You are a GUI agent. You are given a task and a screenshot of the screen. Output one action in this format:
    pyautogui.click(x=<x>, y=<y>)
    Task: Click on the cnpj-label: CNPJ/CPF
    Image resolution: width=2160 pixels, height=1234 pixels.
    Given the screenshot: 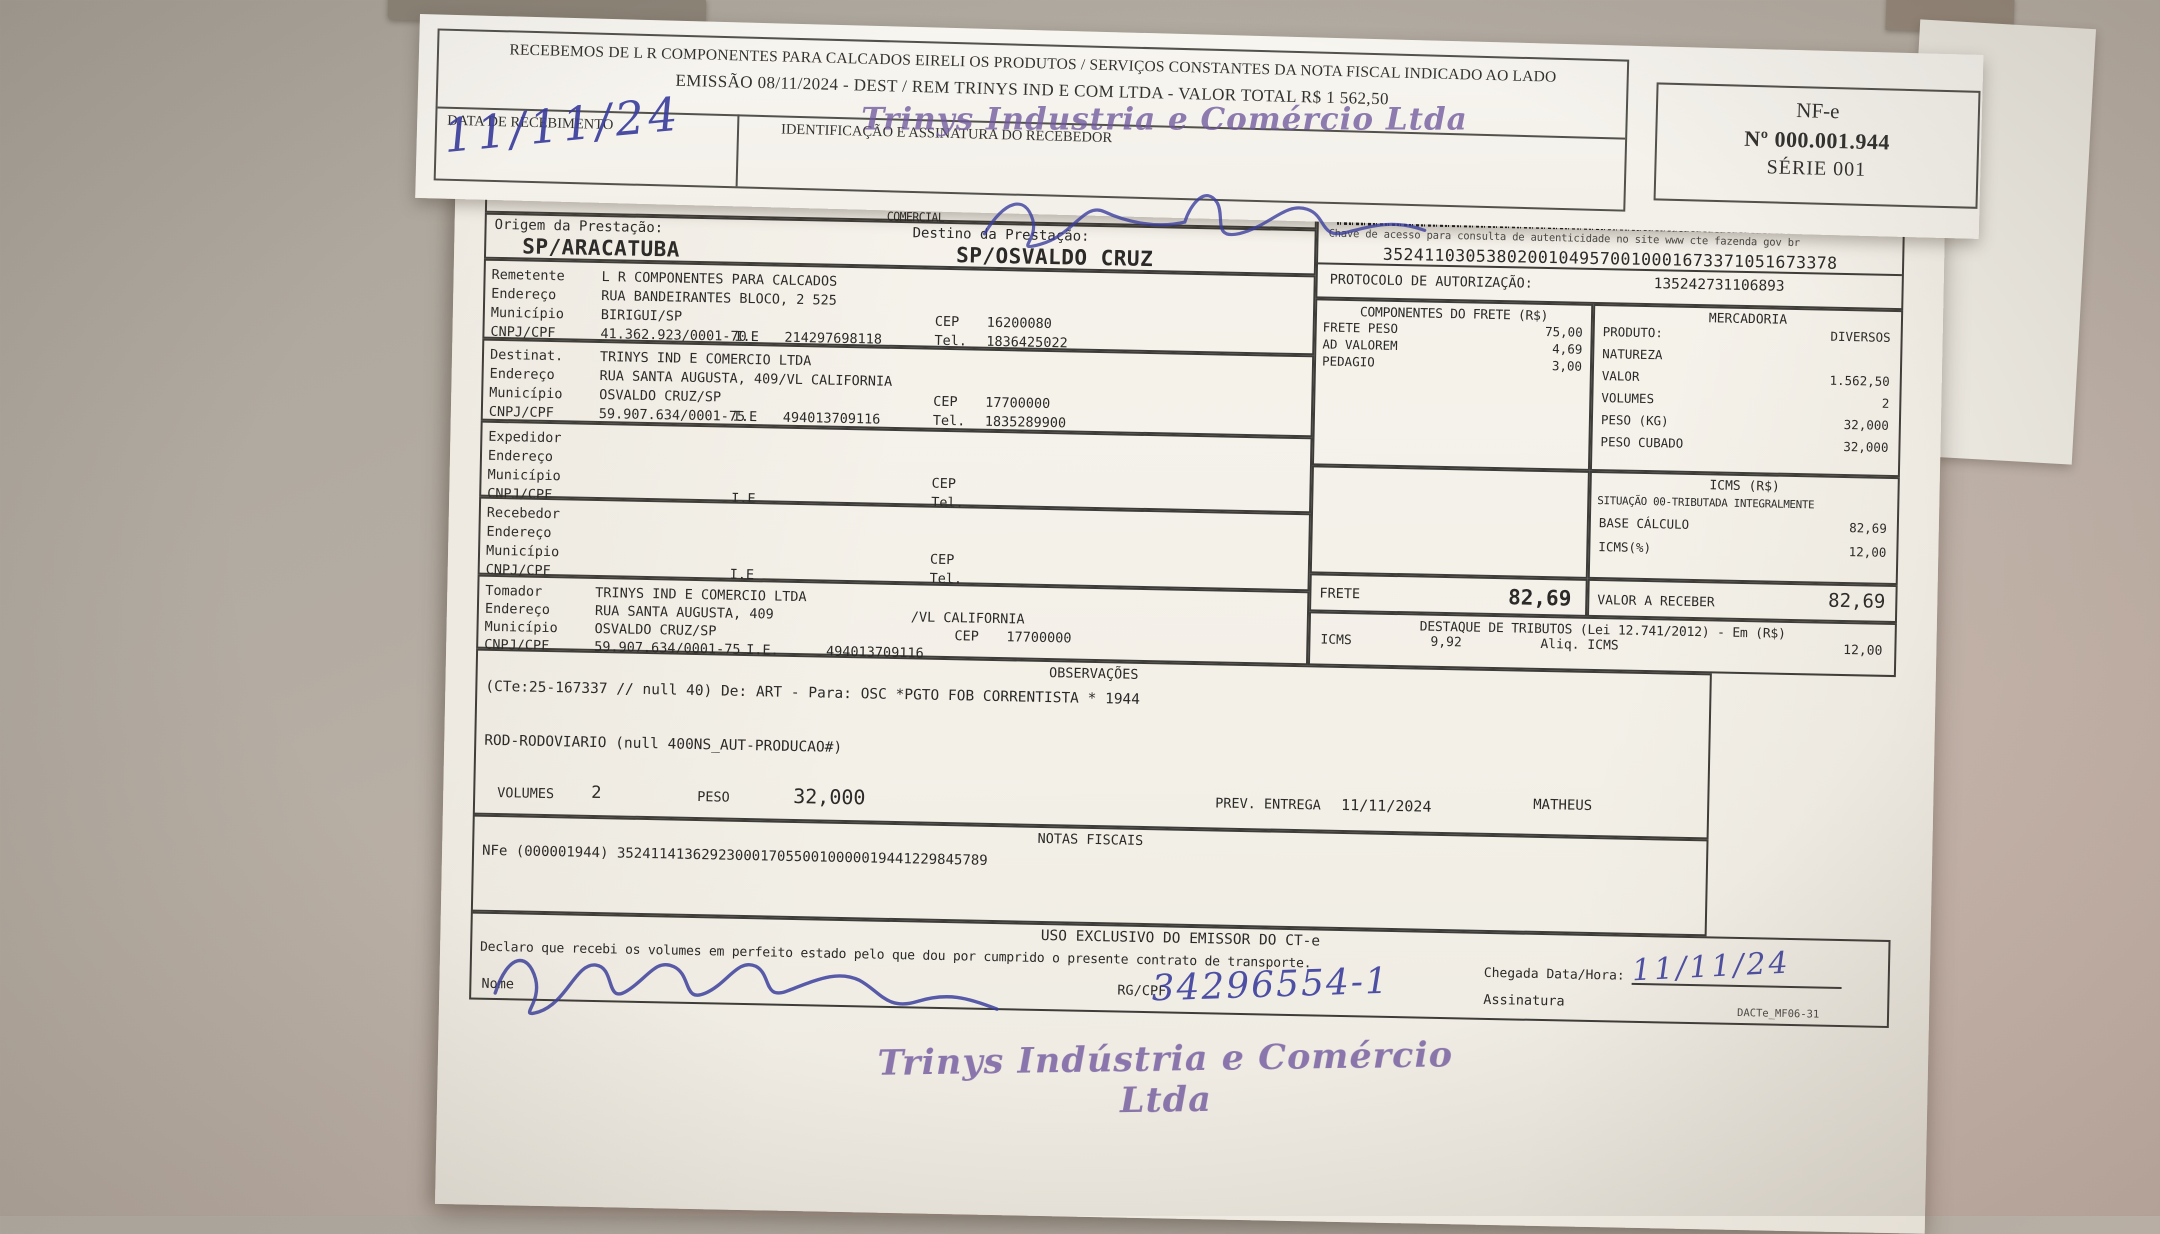 What is the action you would take?
    pyautogui.click(x=521, y=412)
    